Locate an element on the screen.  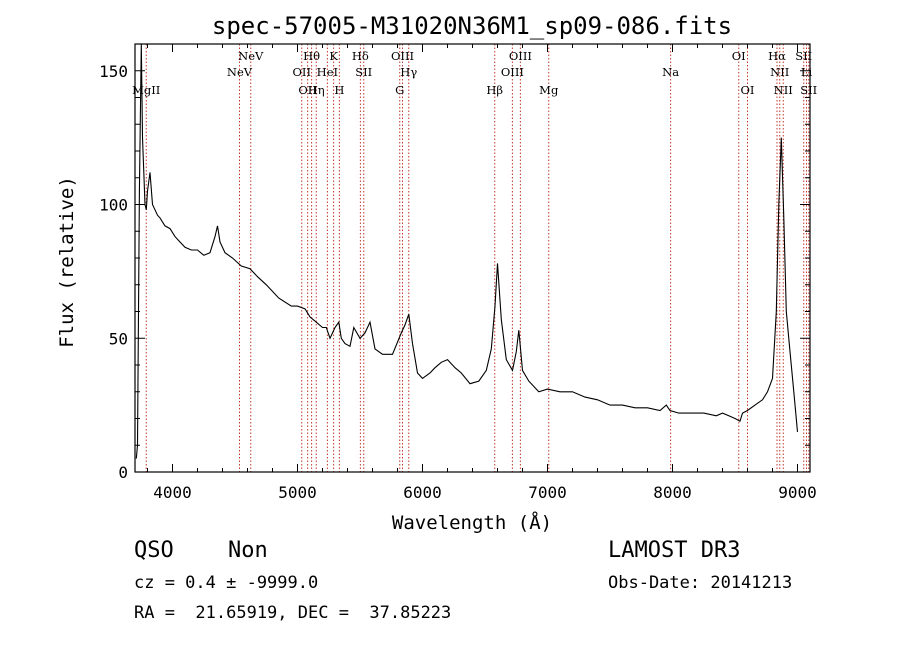
object-class: QSO is located at coordinates (154, 550).